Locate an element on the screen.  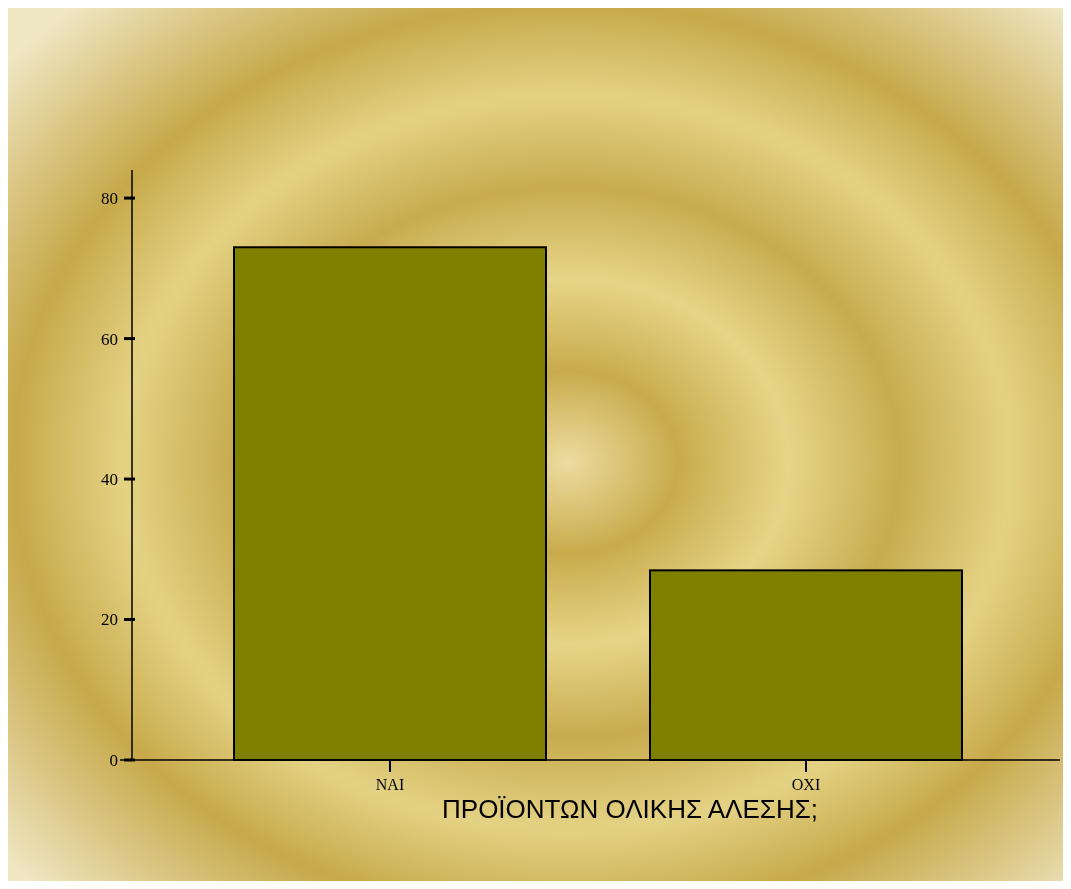
x-tick-label: OXI is located at coordinates (806, 784).